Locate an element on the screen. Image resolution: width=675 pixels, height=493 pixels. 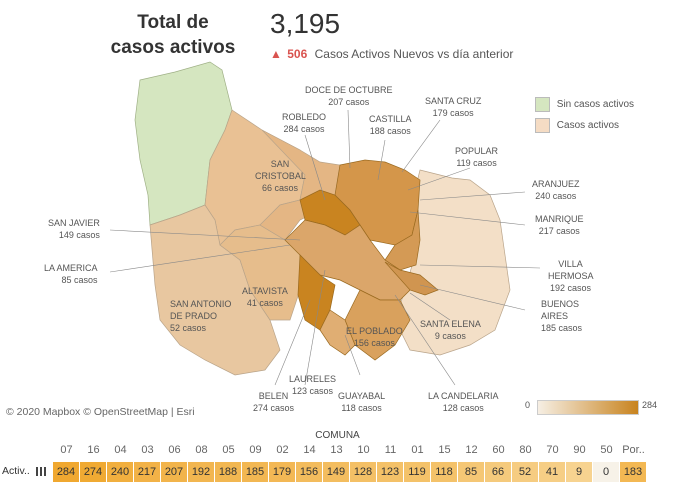
new-cases-label: Casos Activos Nuevos vs día anterior is located at coordinates (414, 54).